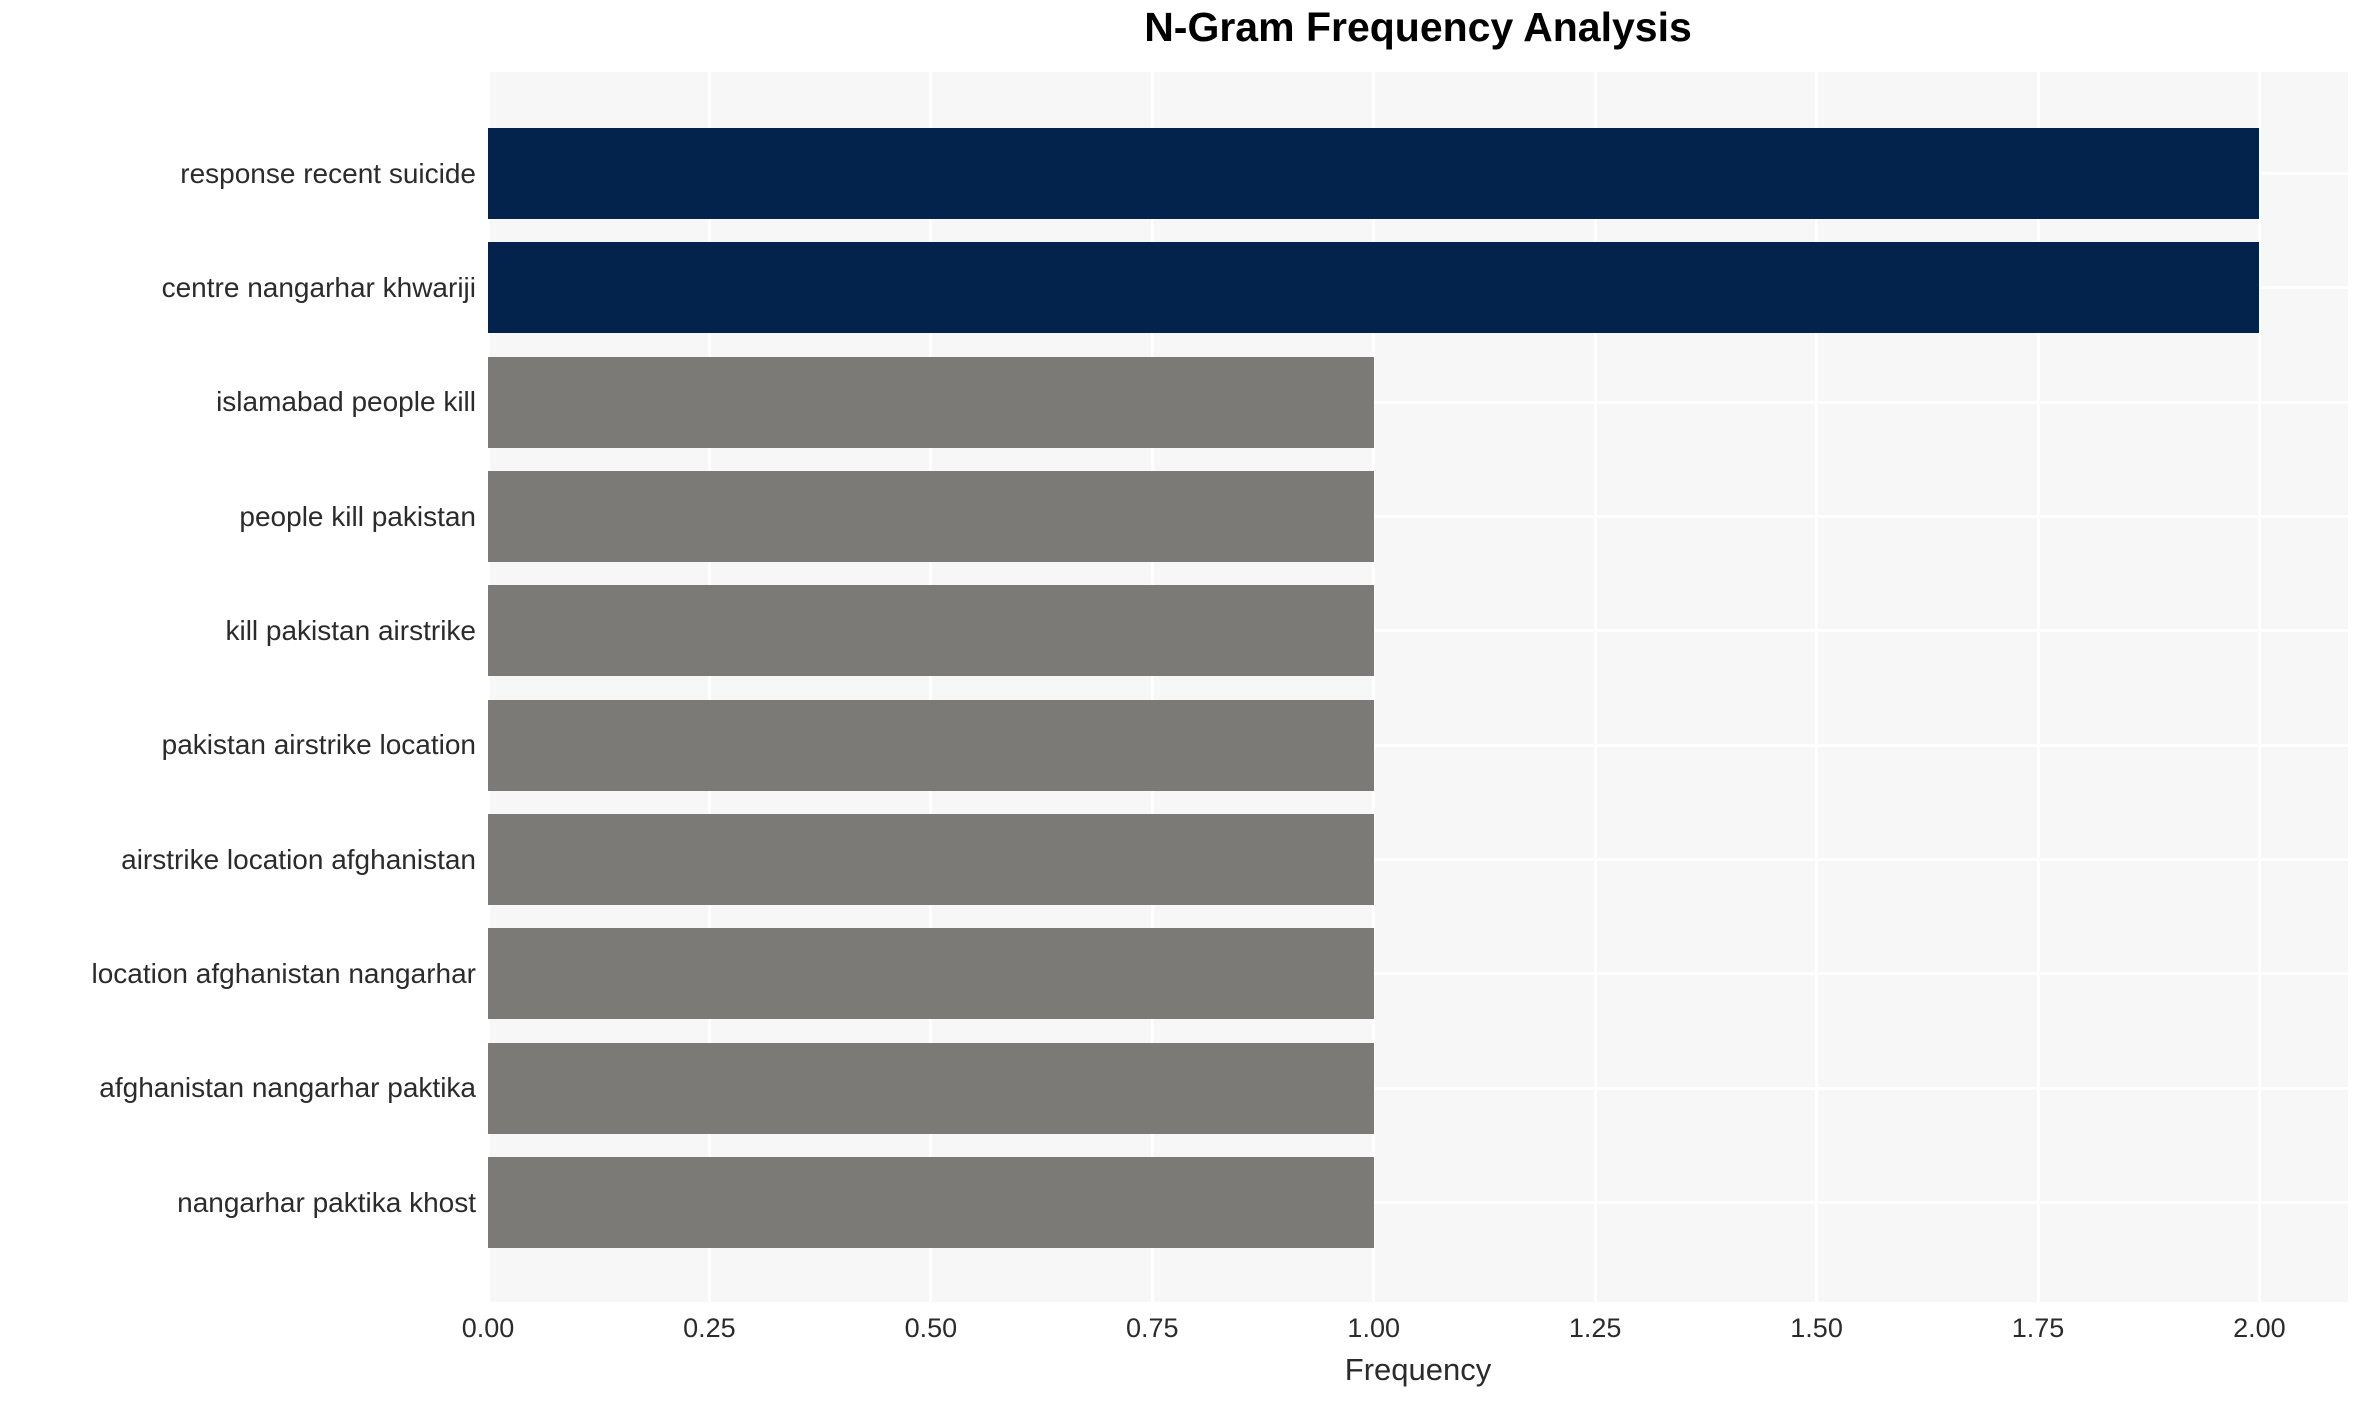  I want to click on category-label: kill pakistan airstrike, so click(350, 630).